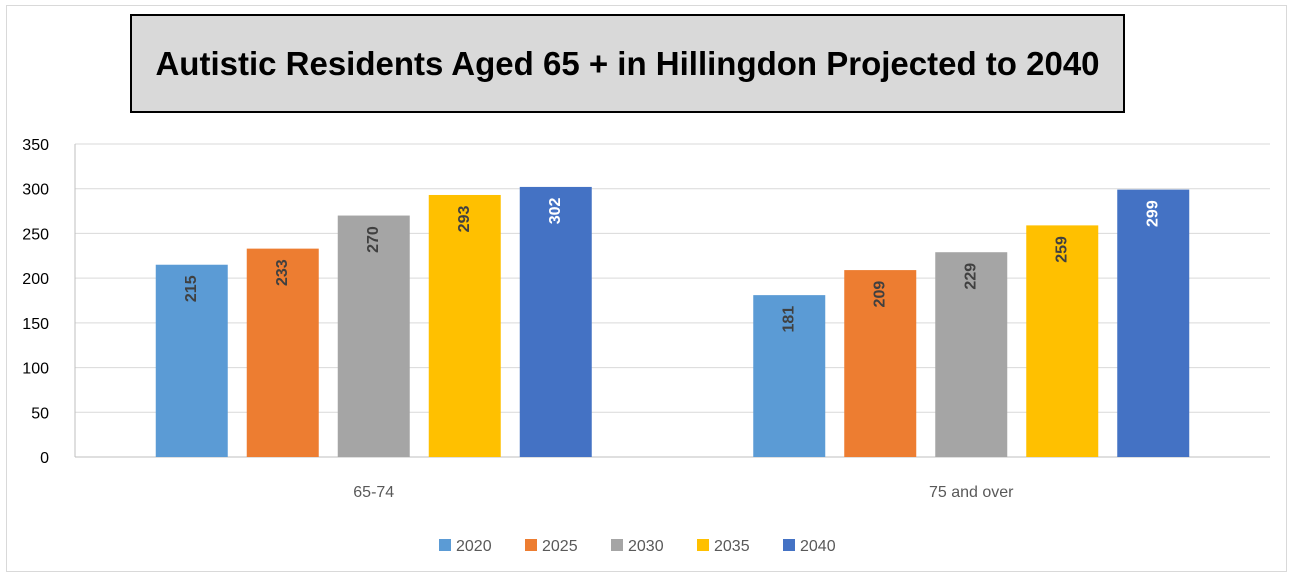 The height and width of the screenshot is (578, 1293). Describe the element at coordinates (35, 369) in the screenshot. I see `y-tick-label: 100` at that location.